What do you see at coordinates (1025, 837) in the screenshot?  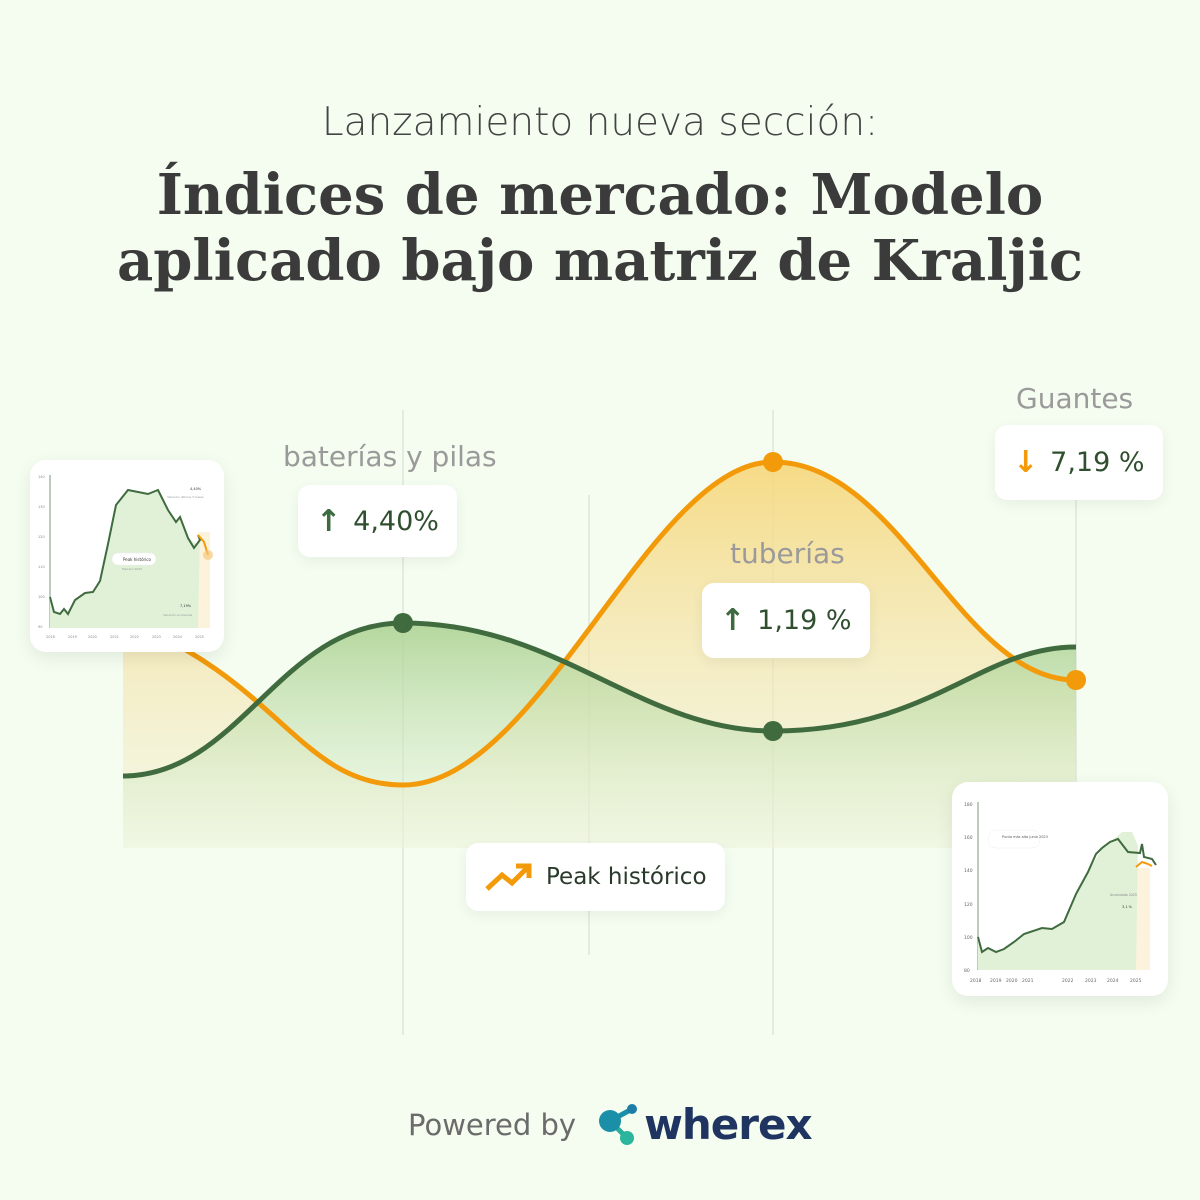 I see `mini-peak-label: Punto más alto junio 2023` at bounding box center [1025, 837].